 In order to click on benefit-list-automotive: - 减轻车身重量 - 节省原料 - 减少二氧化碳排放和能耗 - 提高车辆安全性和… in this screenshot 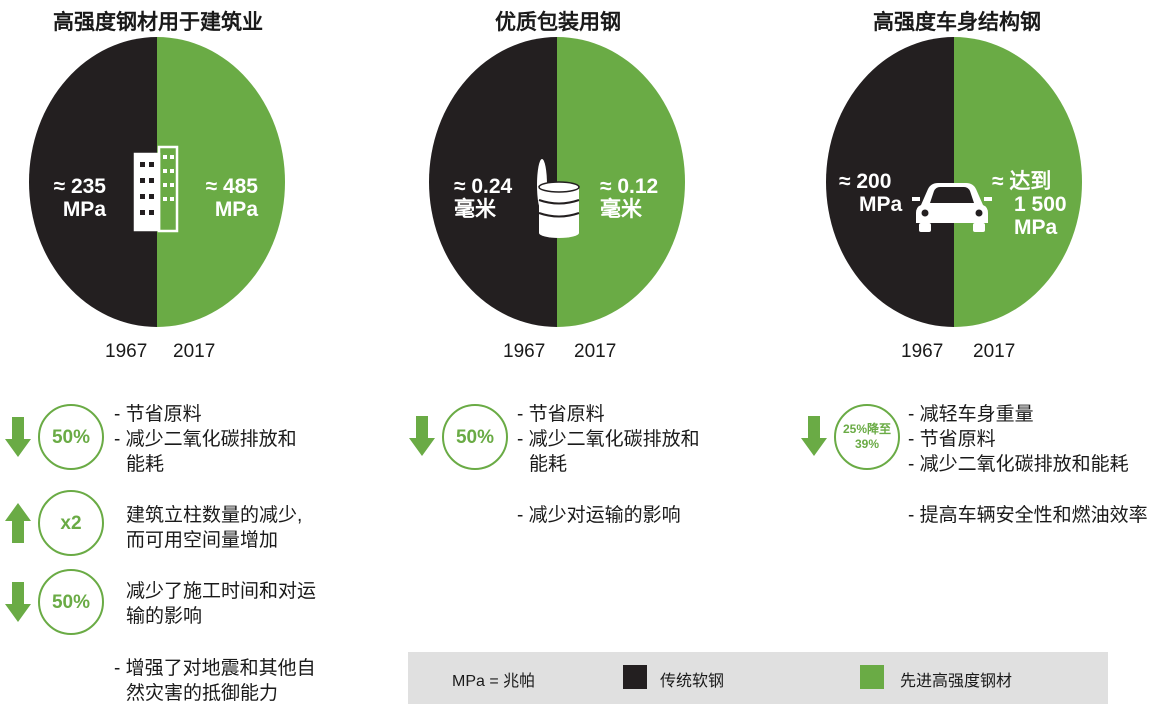, I will do `click(1028, 465)`.